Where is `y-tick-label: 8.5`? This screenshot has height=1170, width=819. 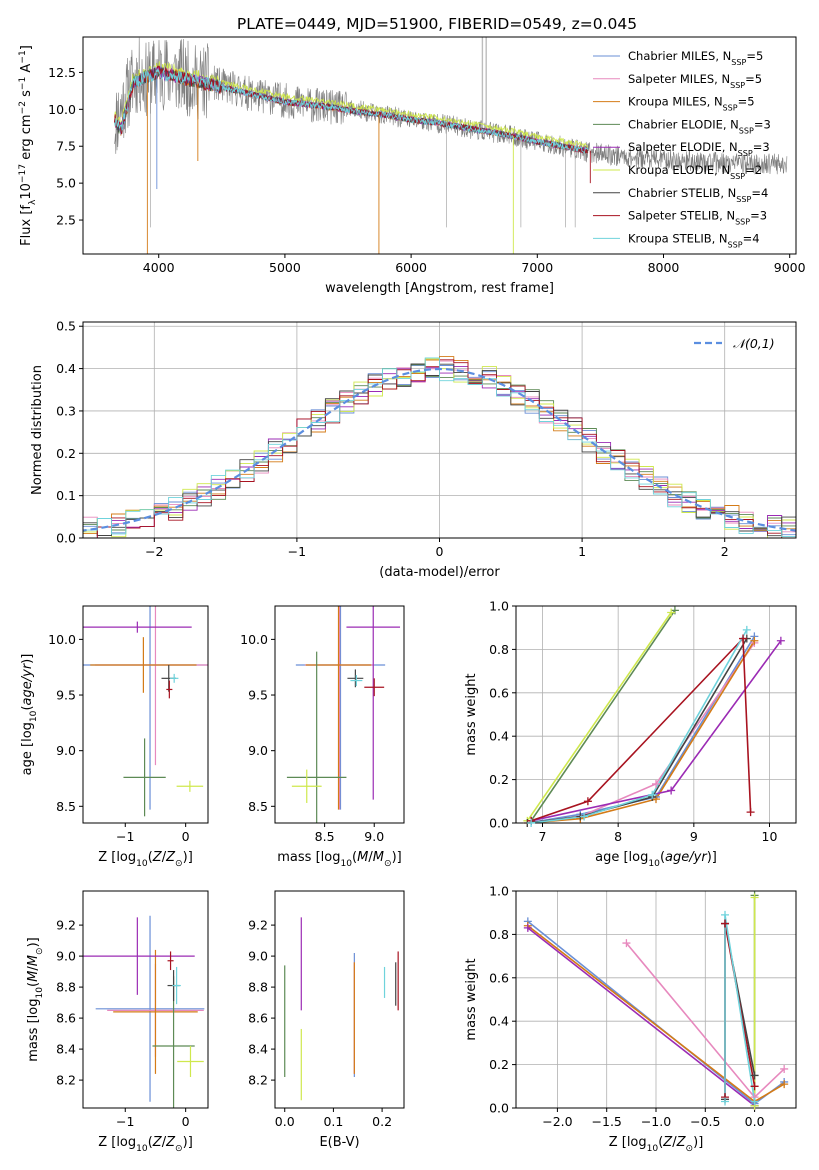
y-tick-label: 8.5 is located at coordinates (258, 806).